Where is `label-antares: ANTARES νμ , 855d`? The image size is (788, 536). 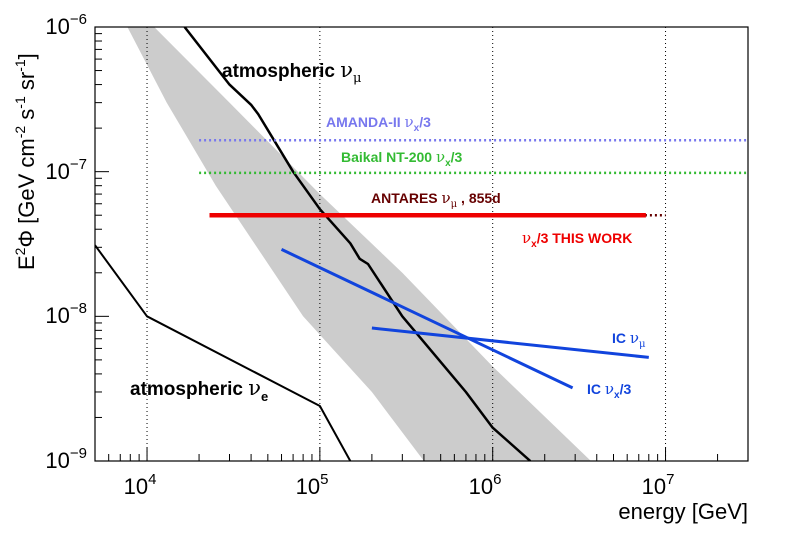 label-antares: ANTARES νμ , 855d is located at coordinates (436, 199).